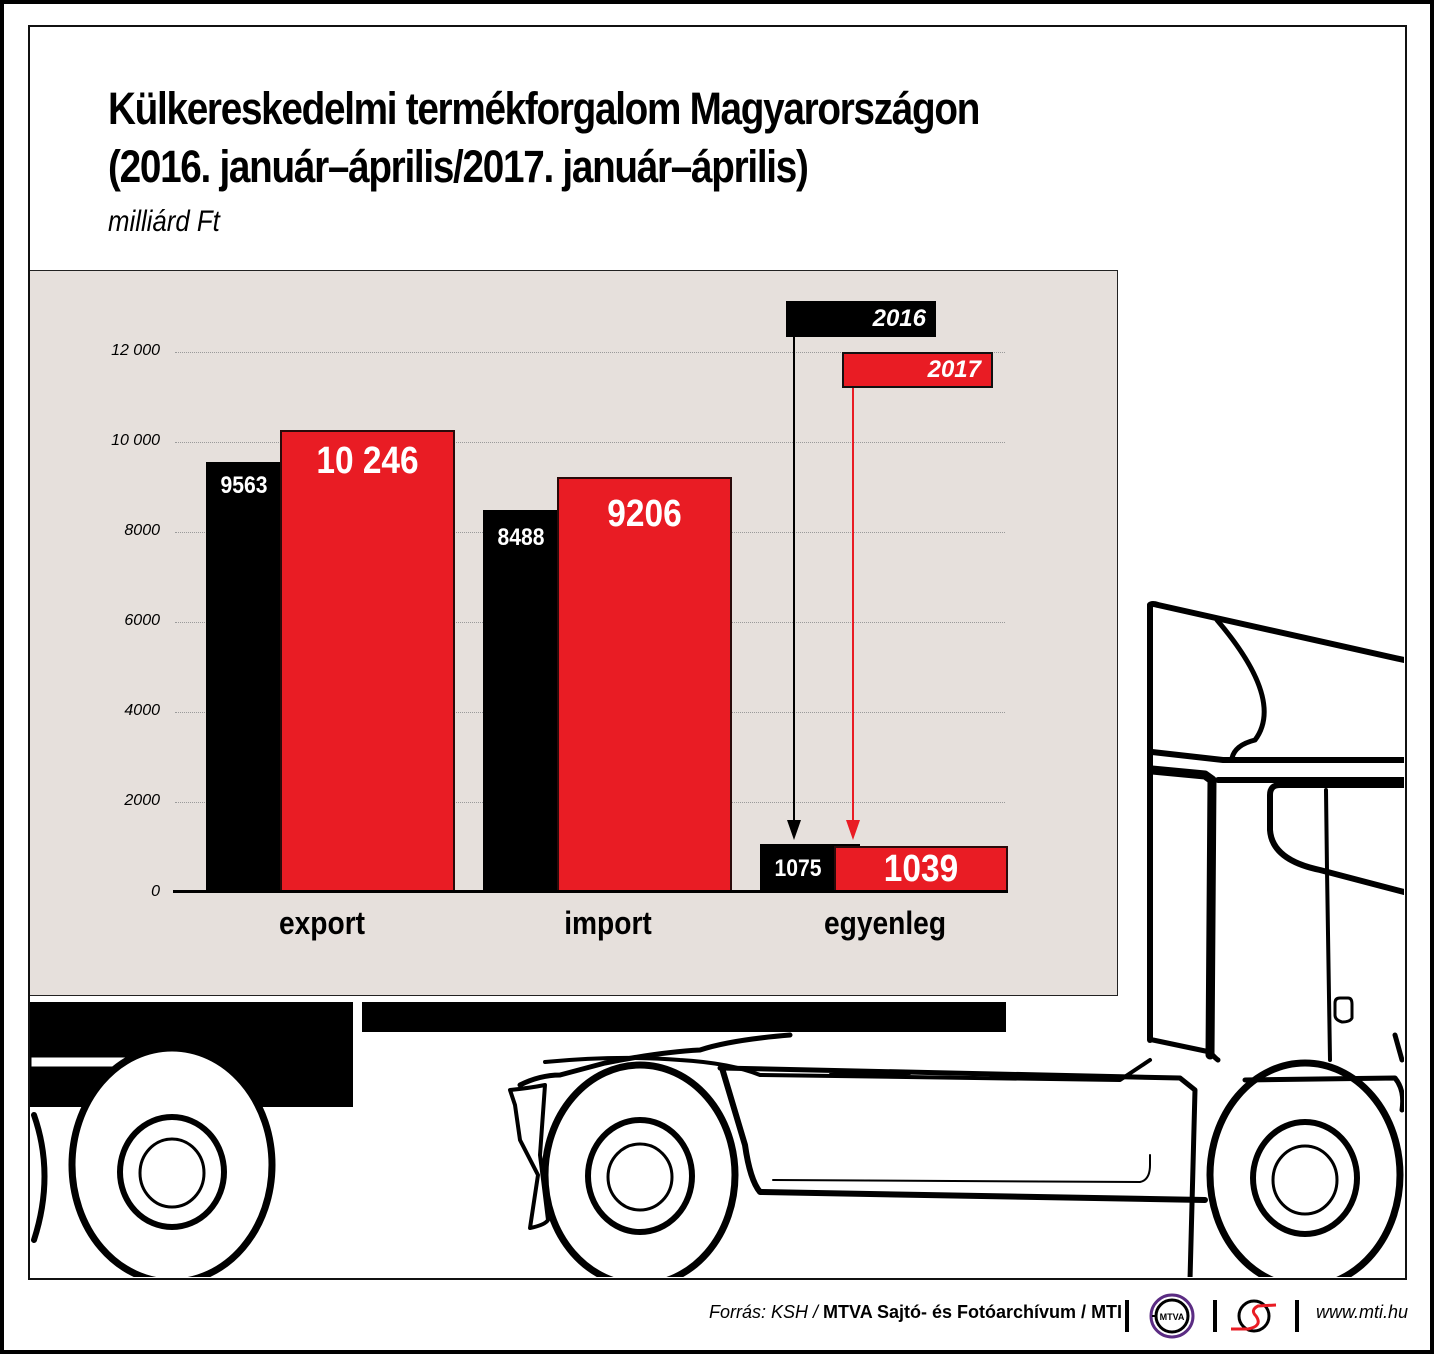  I want to click on bar-export-2017: 10 246, so click(367, 661).